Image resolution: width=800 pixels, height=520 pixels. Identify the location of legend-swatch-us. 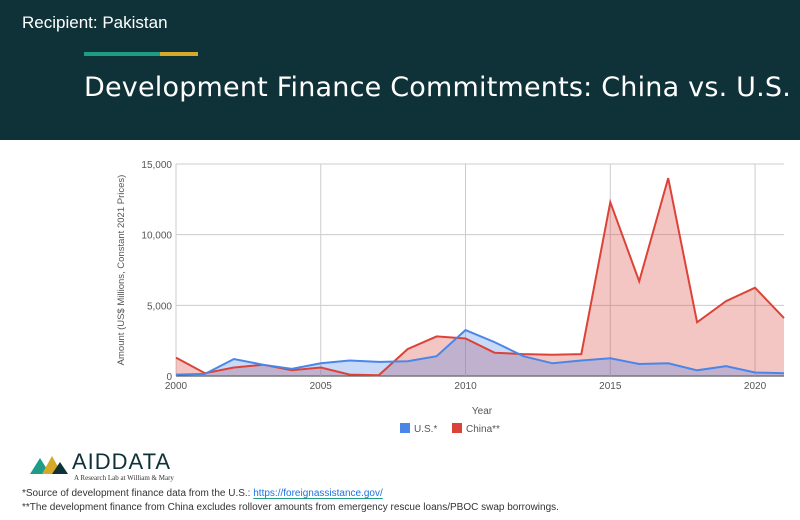
(405, 428).